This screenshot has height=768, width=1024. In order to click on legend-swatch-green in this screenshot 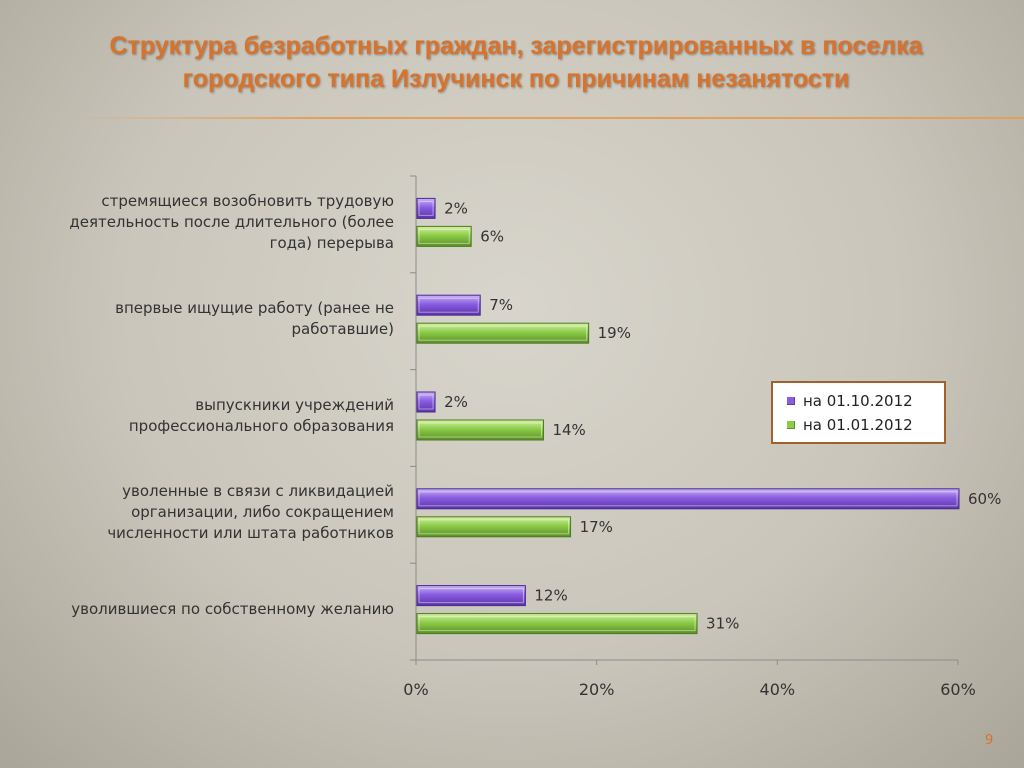, I will do `click(791, 425)`.